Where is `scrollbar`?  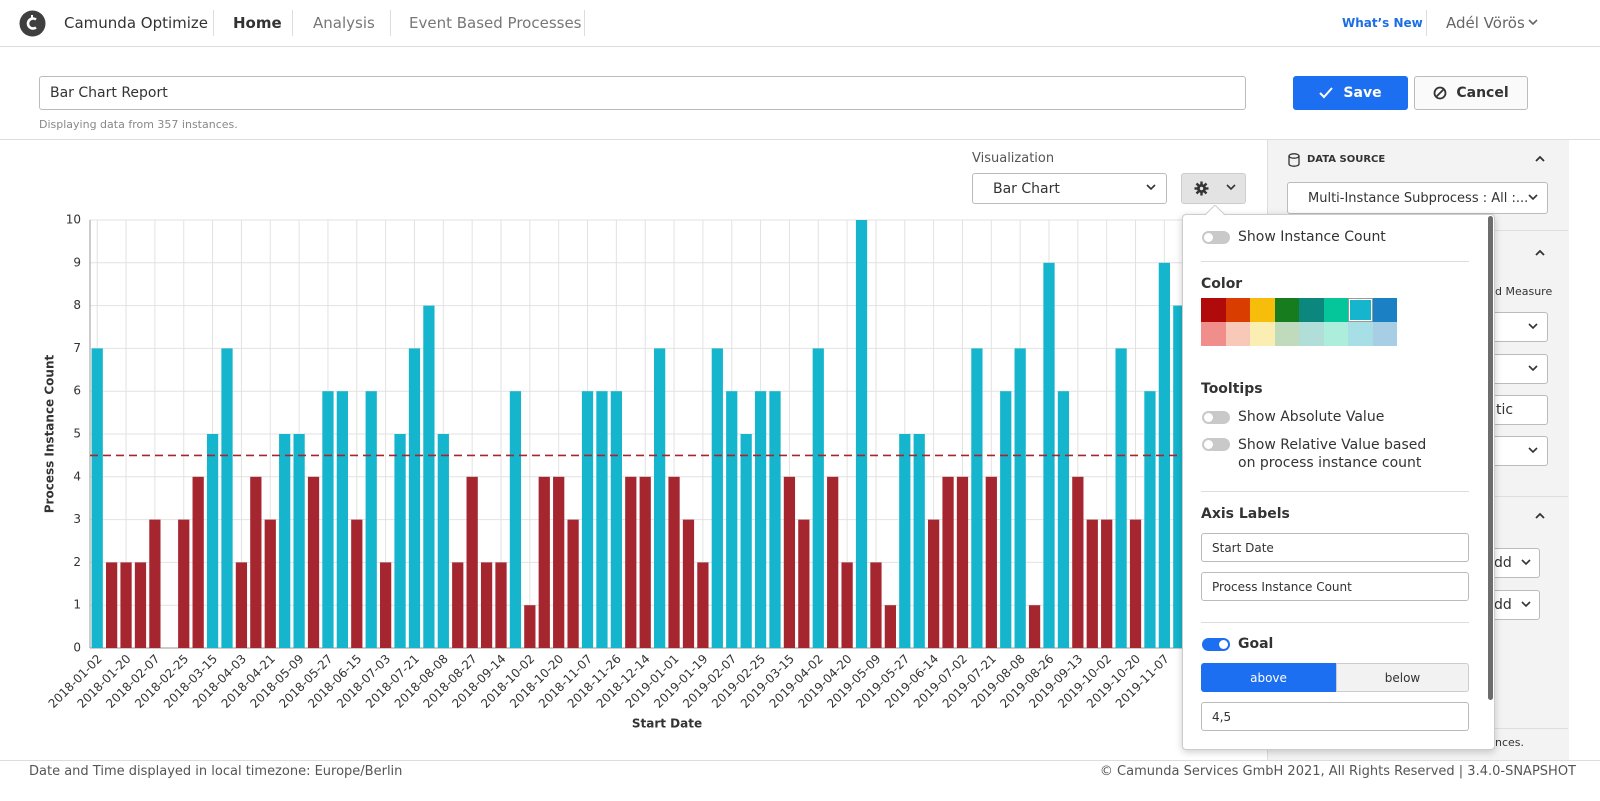 scrollbar is located at coordinates (1490, 458).